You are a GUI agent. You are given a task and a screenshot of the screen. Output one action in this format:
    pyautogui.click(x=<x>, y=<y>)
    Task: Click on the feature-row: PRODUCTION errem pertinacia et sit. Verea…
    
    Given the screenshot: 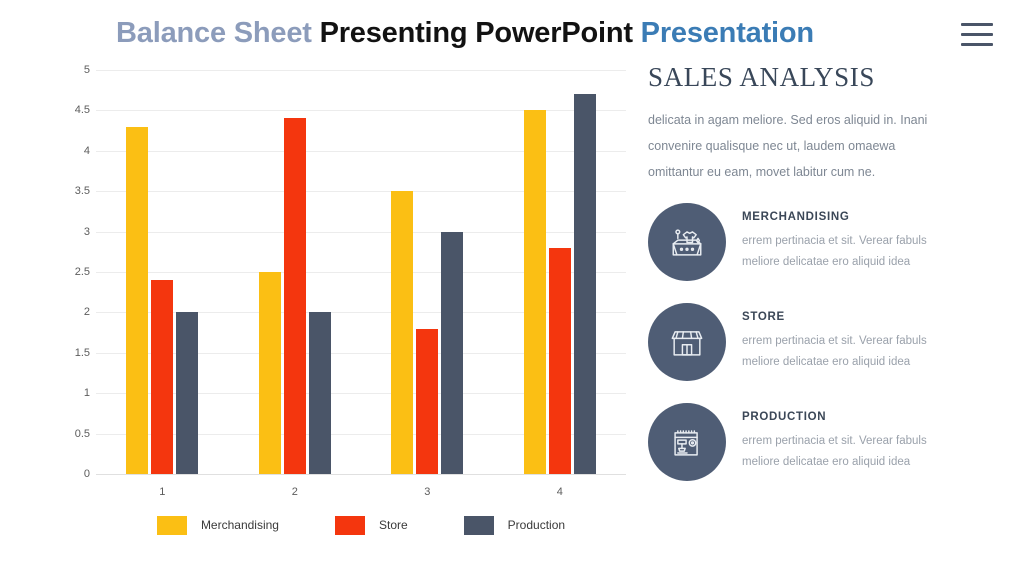 What is the action you would take?
    pyautogui.click(x=818, y=444)
    